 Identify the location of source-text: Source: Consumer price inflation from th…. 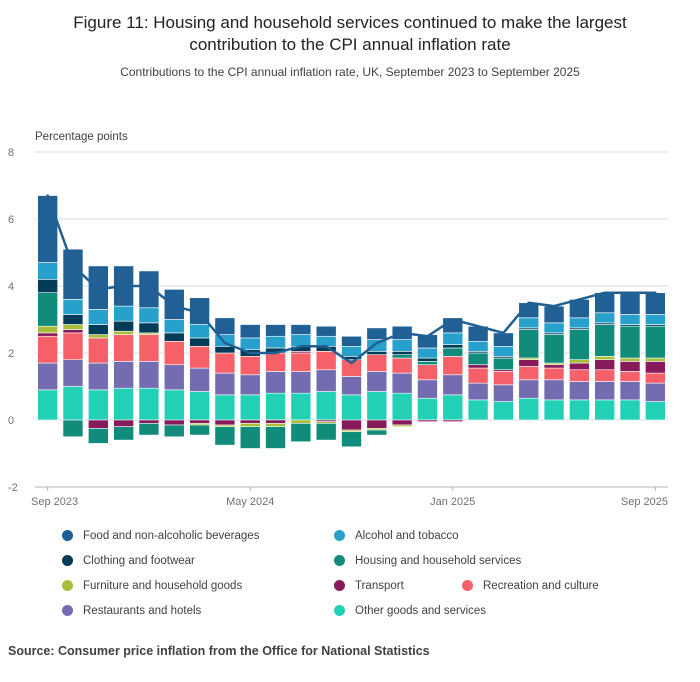
(219, 650).